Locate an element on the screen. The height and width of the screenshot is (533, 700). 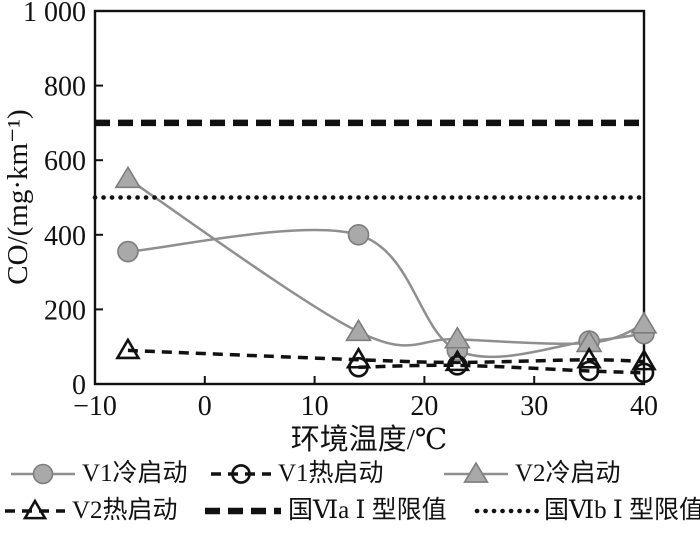
v1-hot-dash-circle-icon is located at coordinates (241, 474).